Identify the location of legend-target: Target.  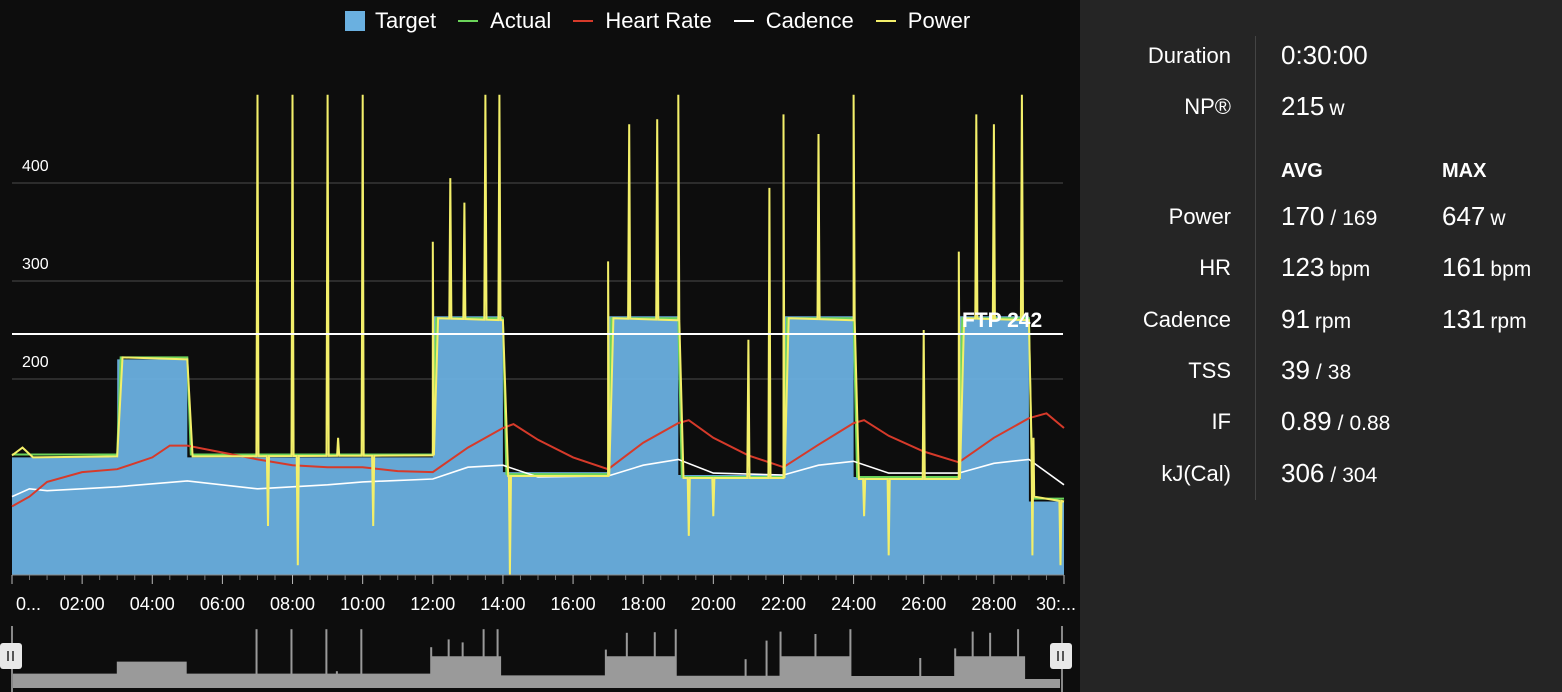
(390, 21).